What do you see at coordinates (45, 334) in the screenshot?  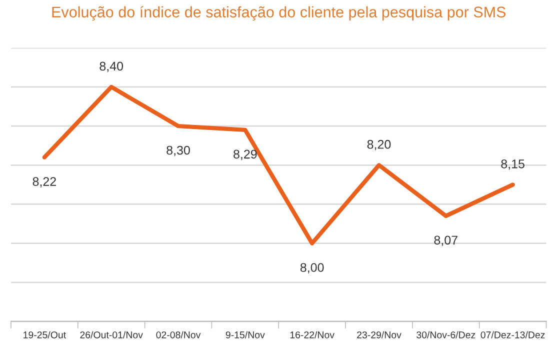 I see `x-tick-label: 19-25/Out` at bounding box center [45, 334].